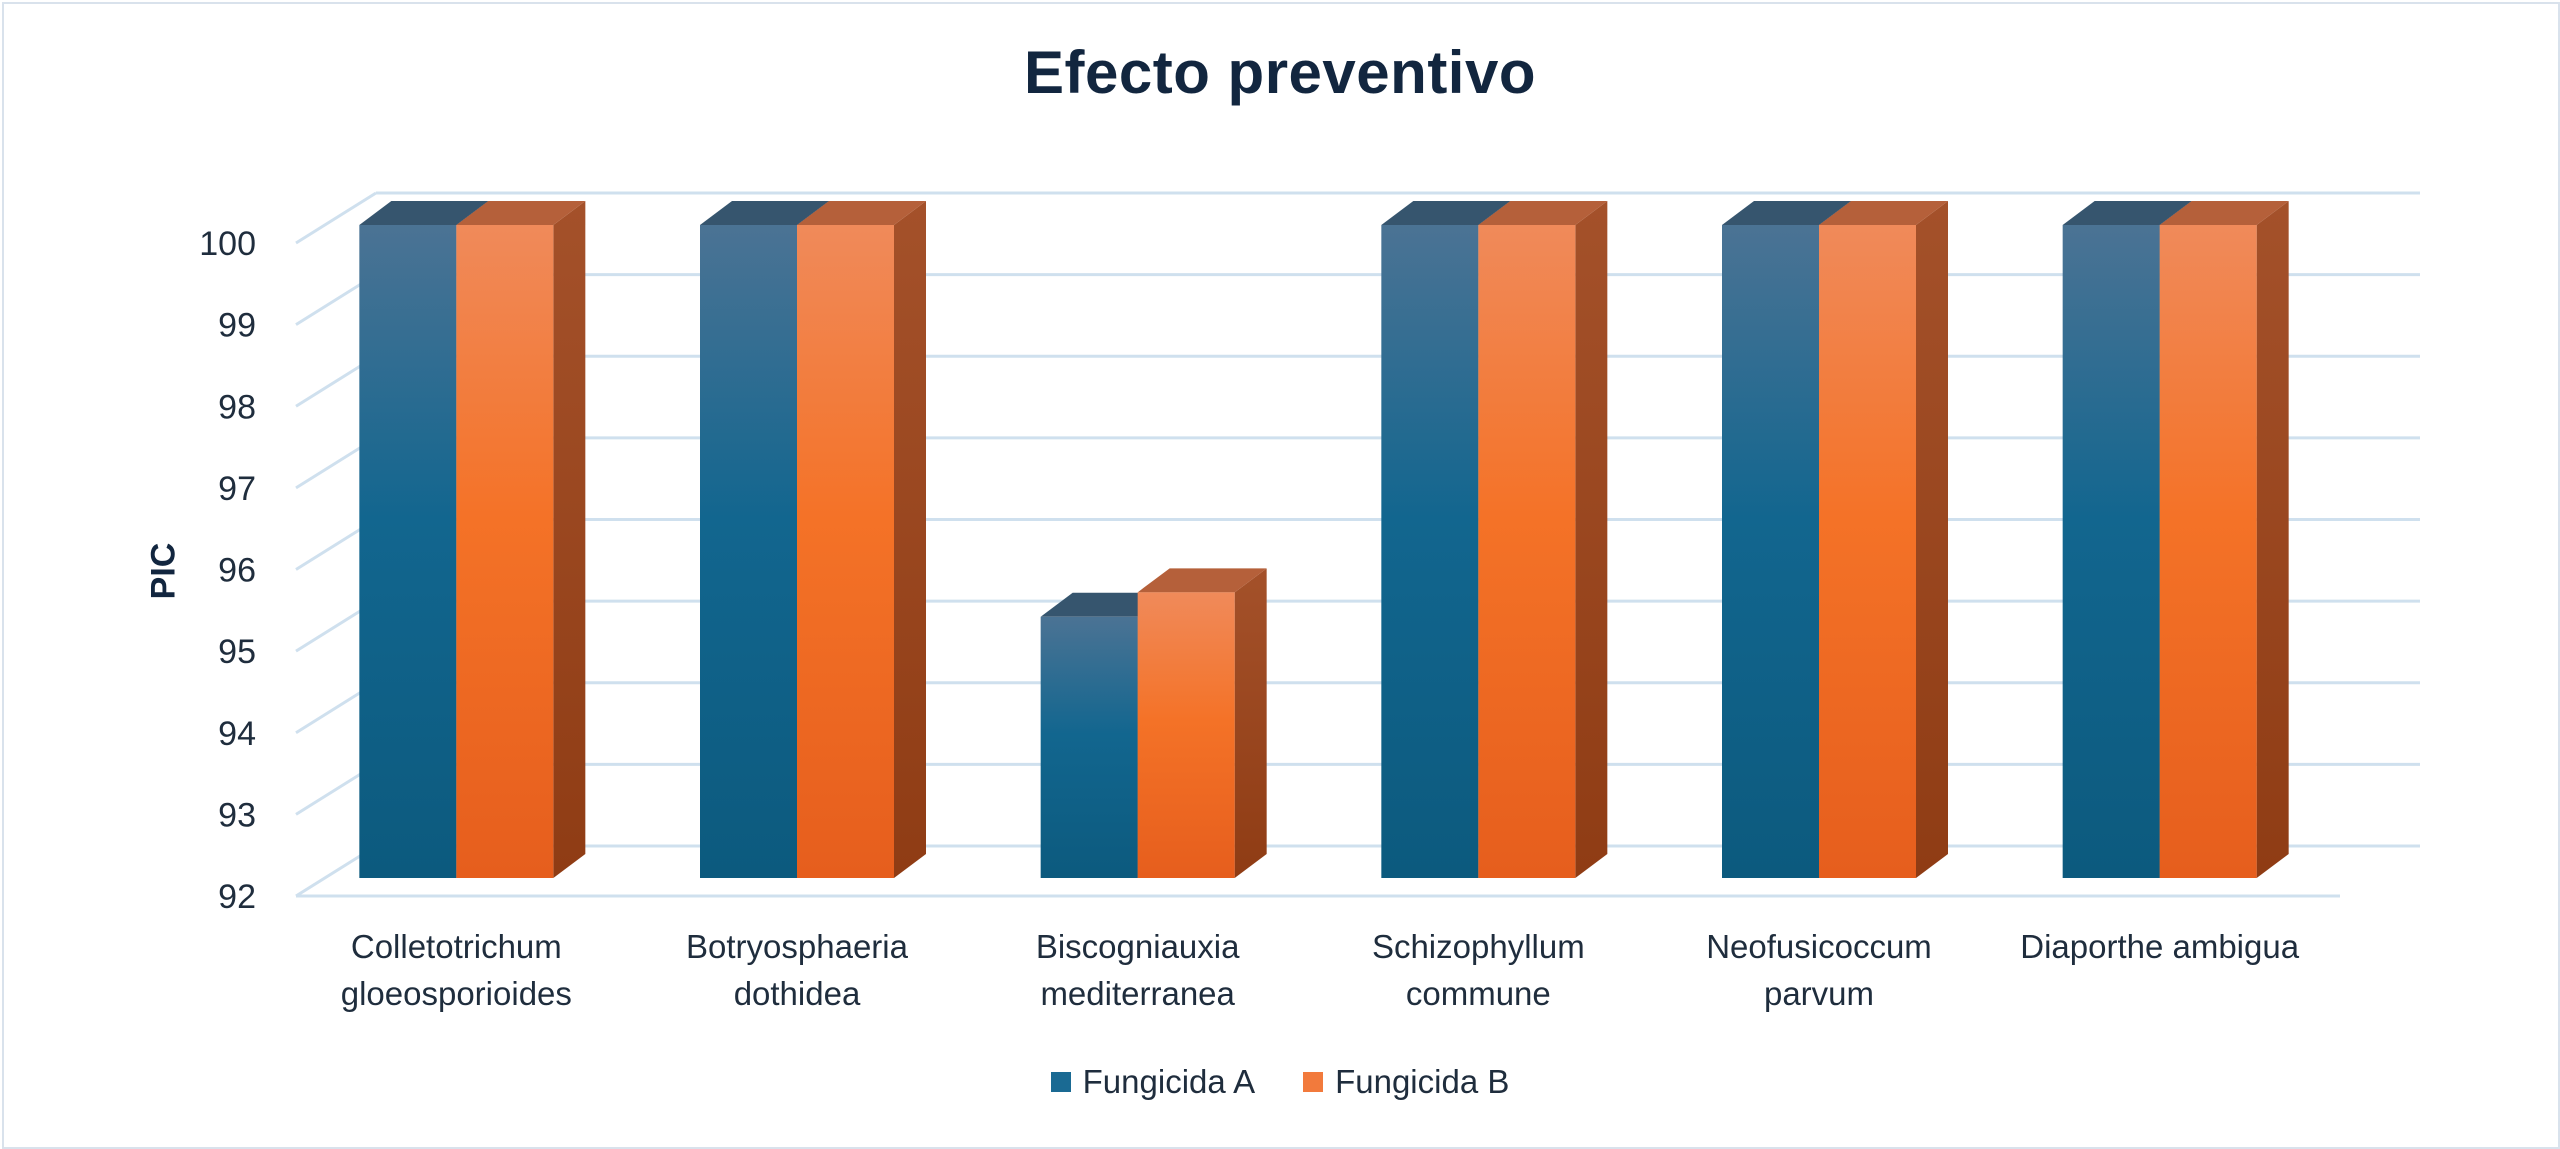 The width and height of the screenshot is (2560, 1149). I want to click on x-tick-label: Botryosphaeria, so click(797, 946).